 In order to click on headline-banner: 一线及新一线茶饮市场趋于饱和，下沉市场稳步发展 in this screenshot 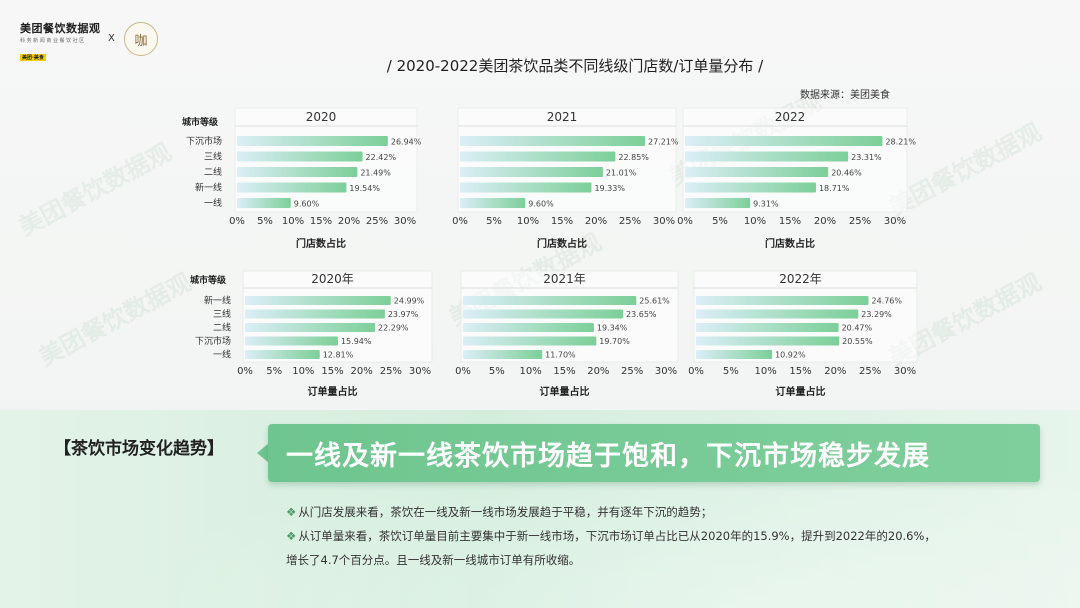, I will do `click(654, 453)`.